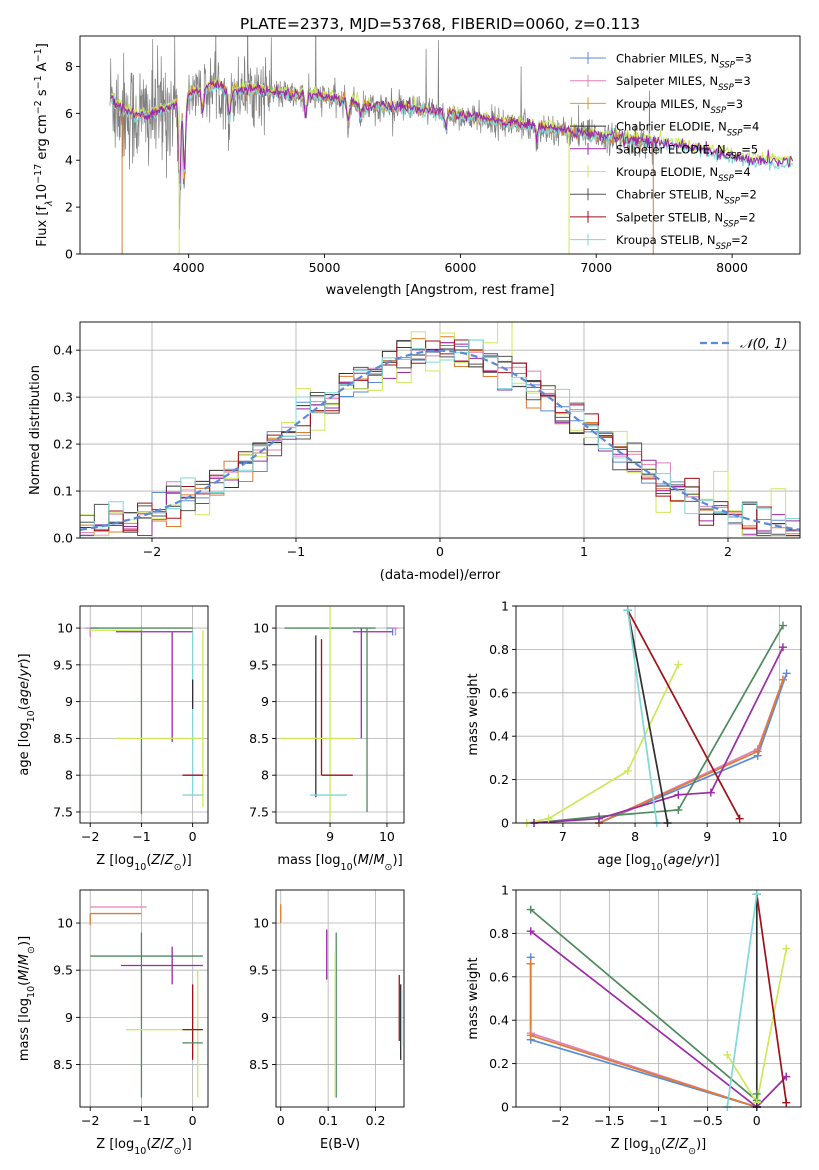 The image size is (819, 1170). Describe the element at coordinates (658, 863) in the screenshot. I see `x-axis-label: age [log10(age/yr)]` at that location.